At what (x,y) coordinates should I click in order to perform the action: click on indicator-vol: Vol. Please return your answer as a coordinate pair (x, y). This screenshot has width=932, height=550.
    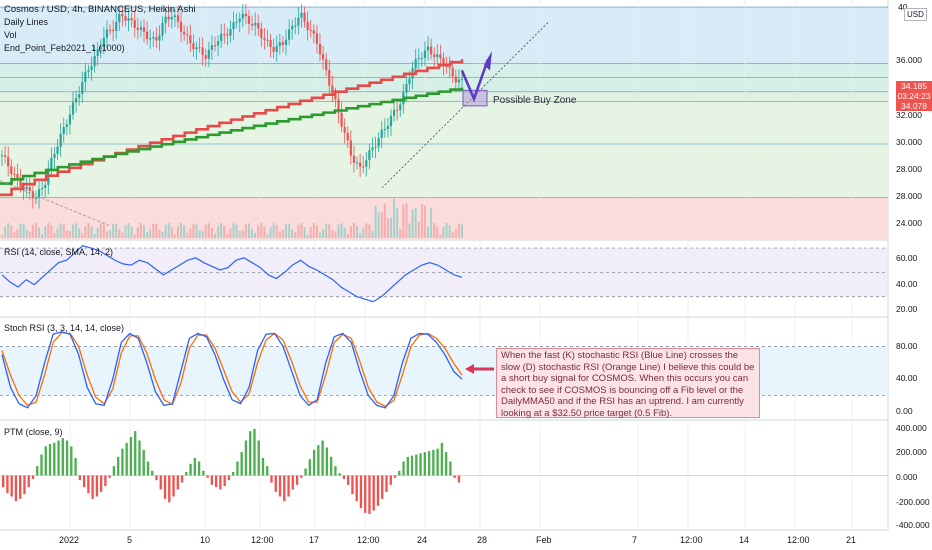
    Looking at the image, I should click on (10, 35).